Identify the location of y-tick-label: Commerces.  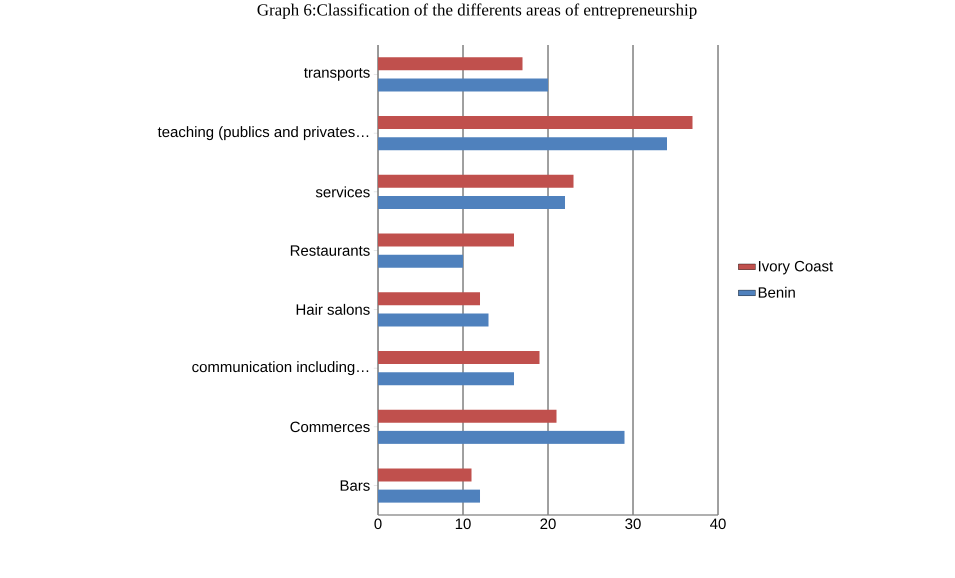
(330, 427).